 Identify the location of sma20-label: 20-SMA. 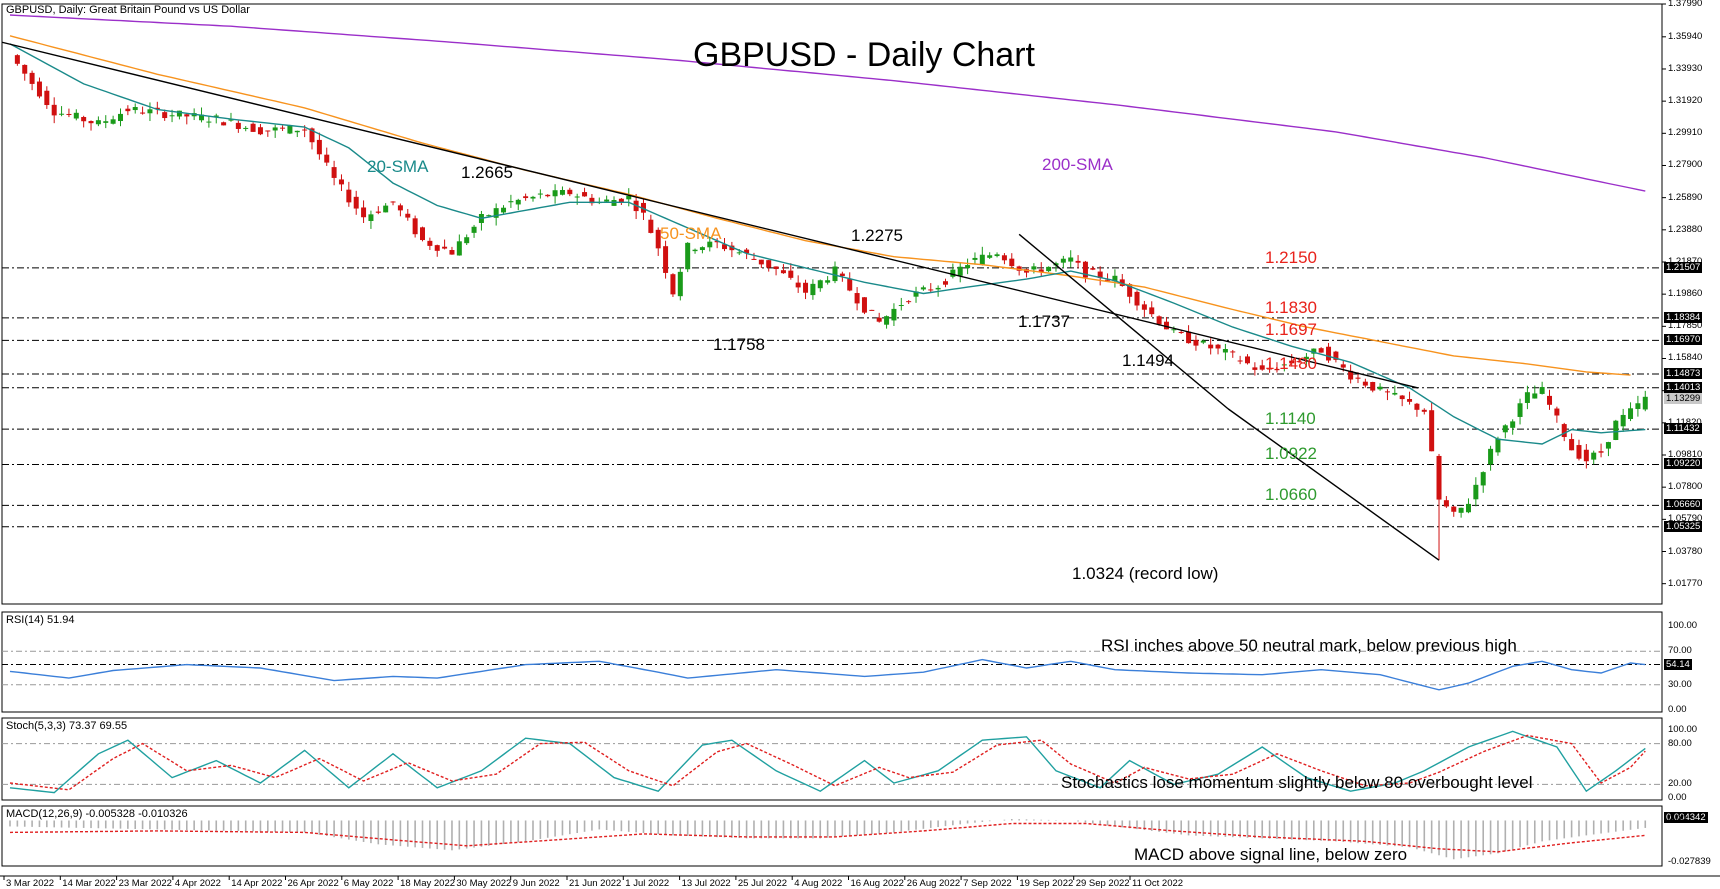
(398, 167).